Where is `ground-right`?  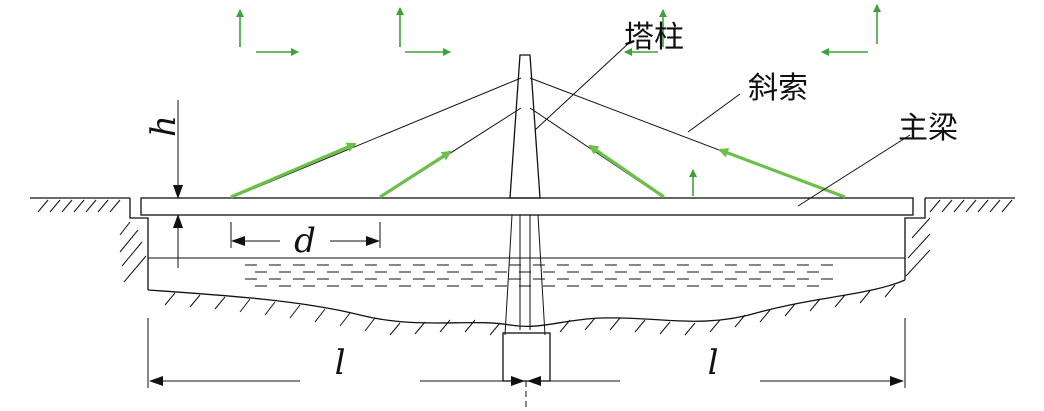
ground-right is located at coordinates (970, 205).